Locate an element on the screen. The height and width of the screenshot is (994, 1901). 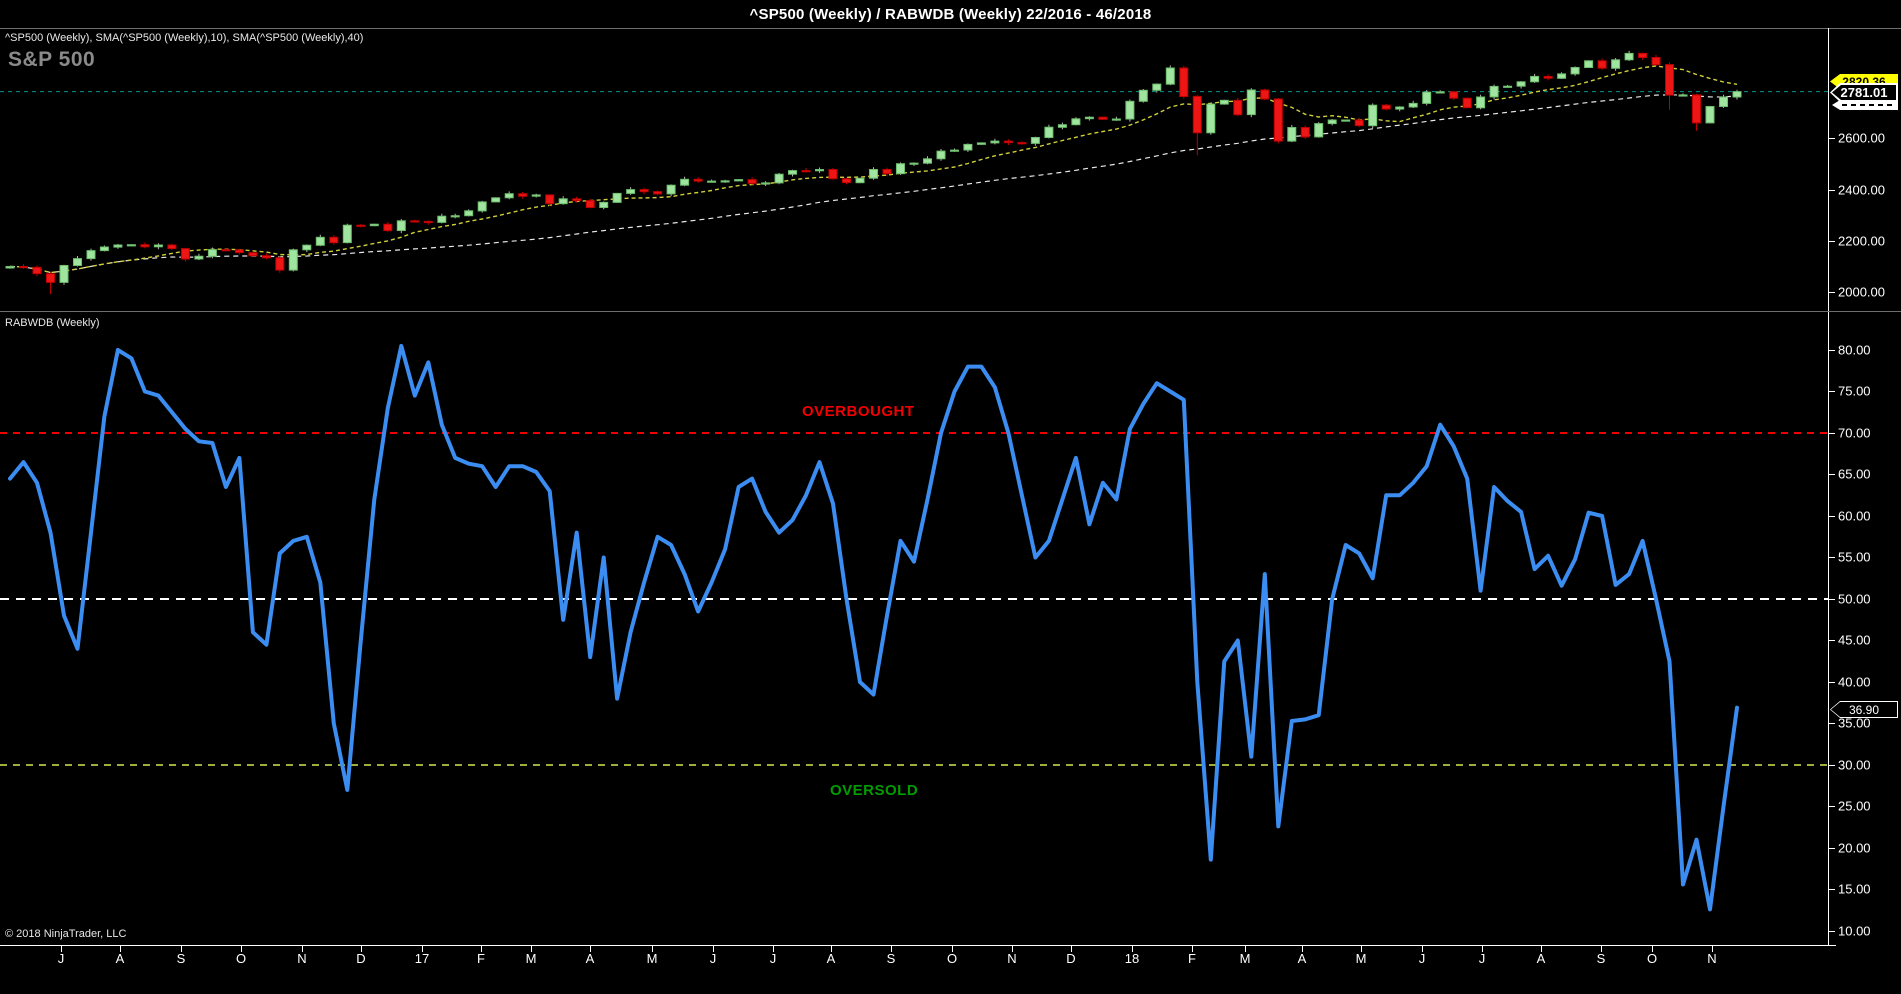
instrument-watermark: S&P 500 is located at coordinates (52, 59).